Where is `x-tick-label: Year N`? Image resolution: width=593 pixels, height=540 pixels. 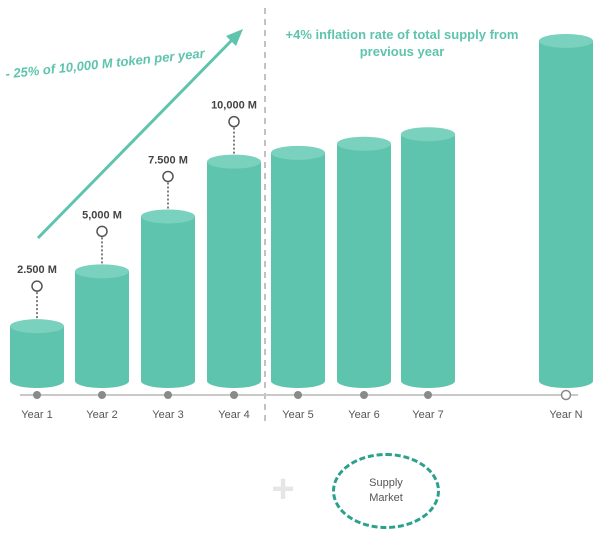 x-tick-label: Year N is located at coordinates (565, 415).